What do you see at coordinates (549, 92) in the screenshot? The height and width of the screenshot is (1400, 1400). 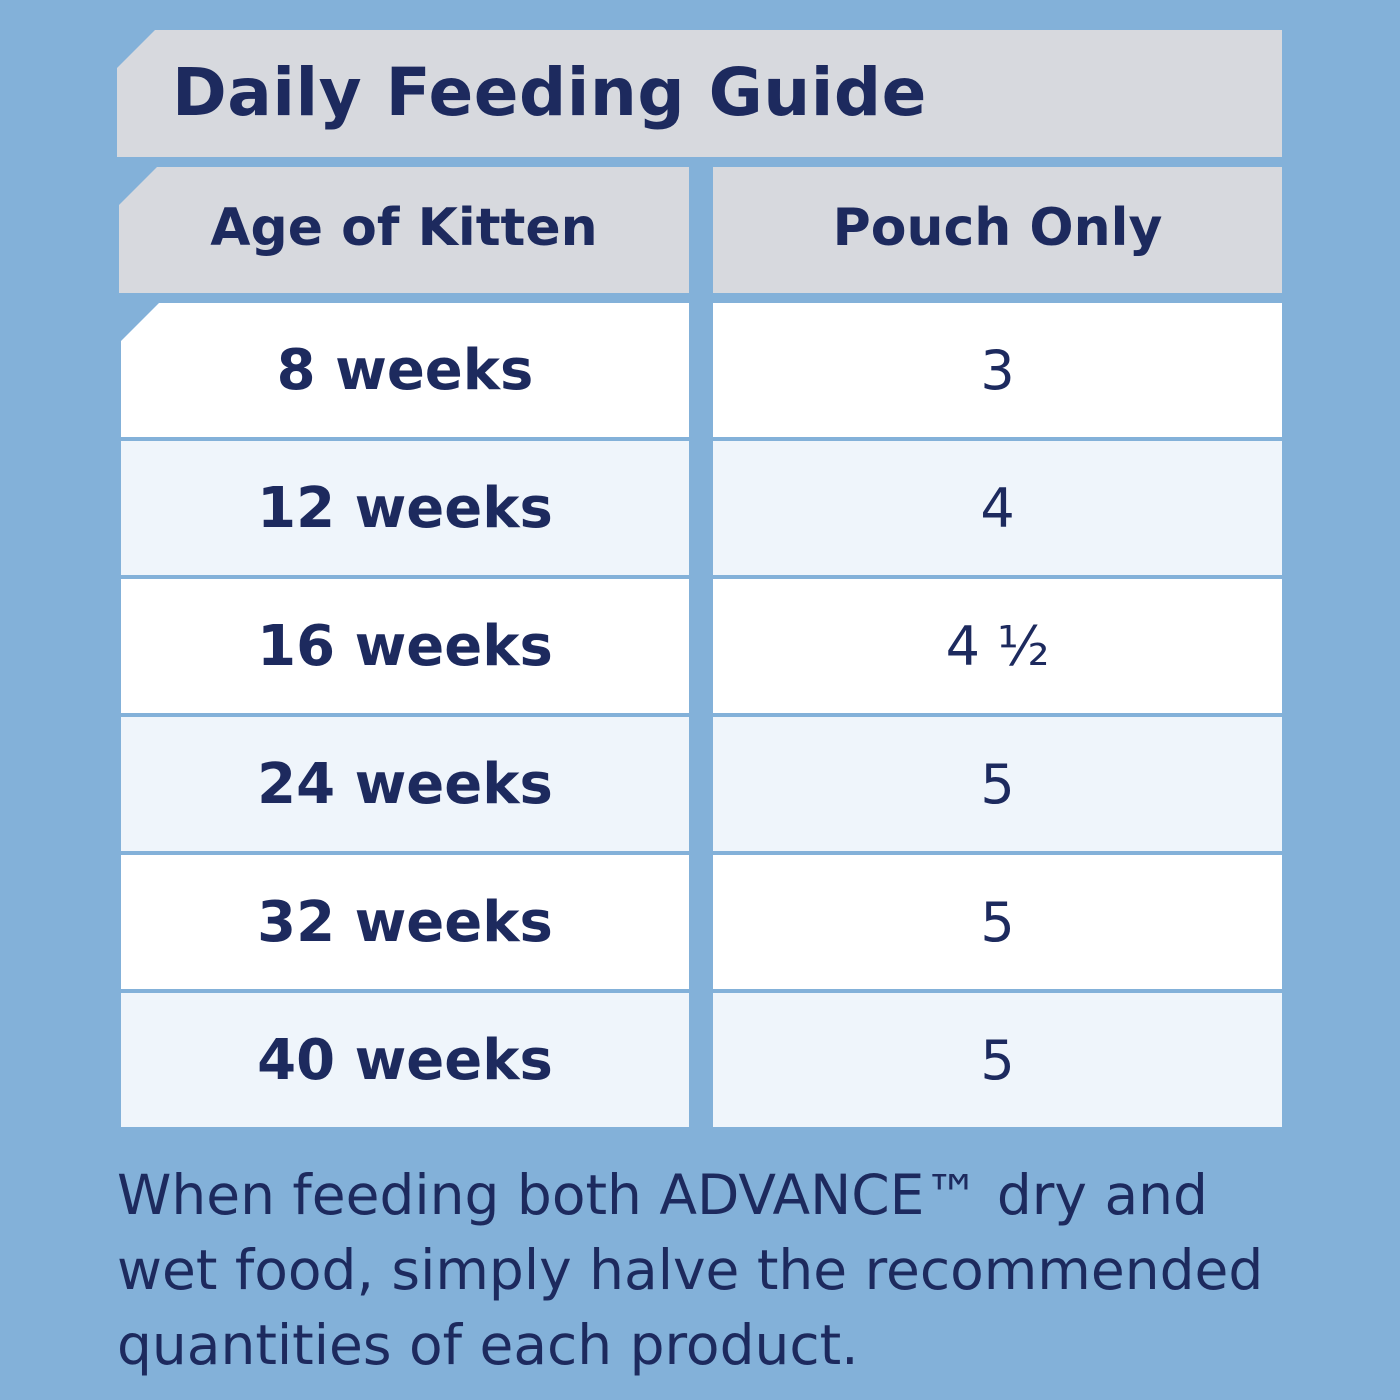 I see `page-title: Daily Feeding Guide` at bounding box center [549, 92].